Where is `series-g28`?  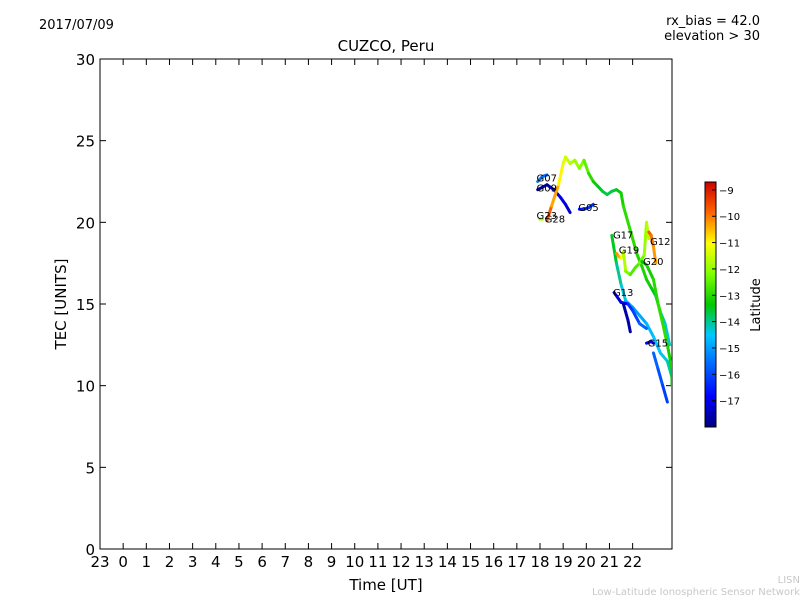
series-g28 is located at coordinates (608, 251).